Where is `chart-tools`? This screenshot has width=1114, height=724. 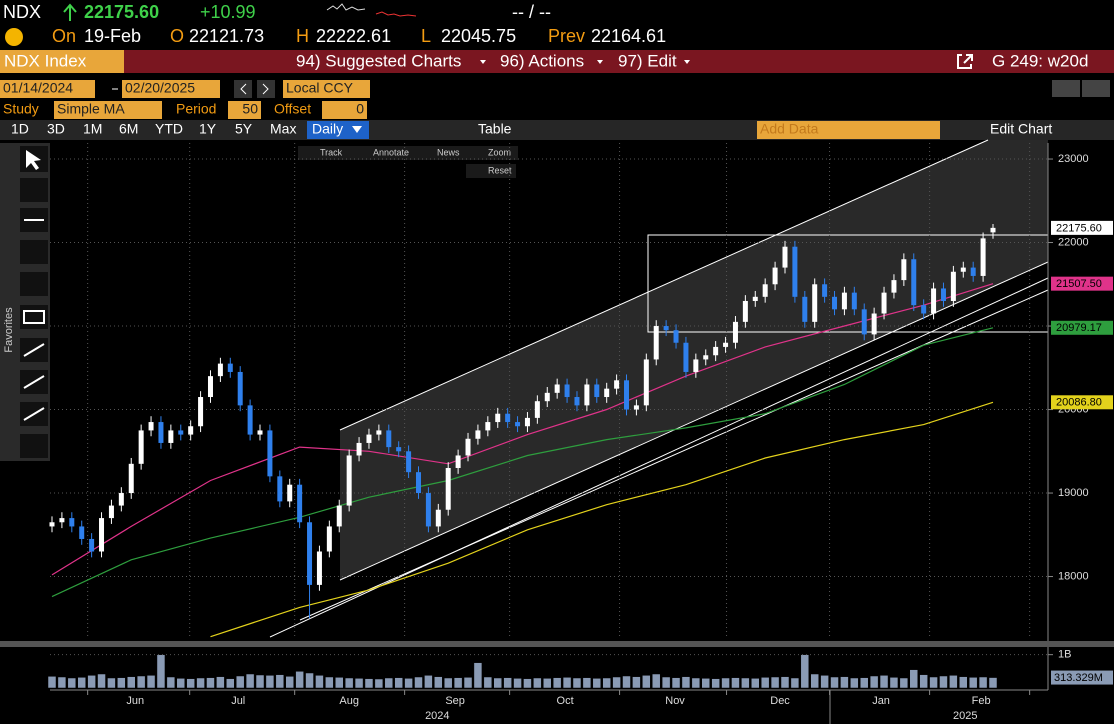
chart-tools is located at coordinates (408, 153).